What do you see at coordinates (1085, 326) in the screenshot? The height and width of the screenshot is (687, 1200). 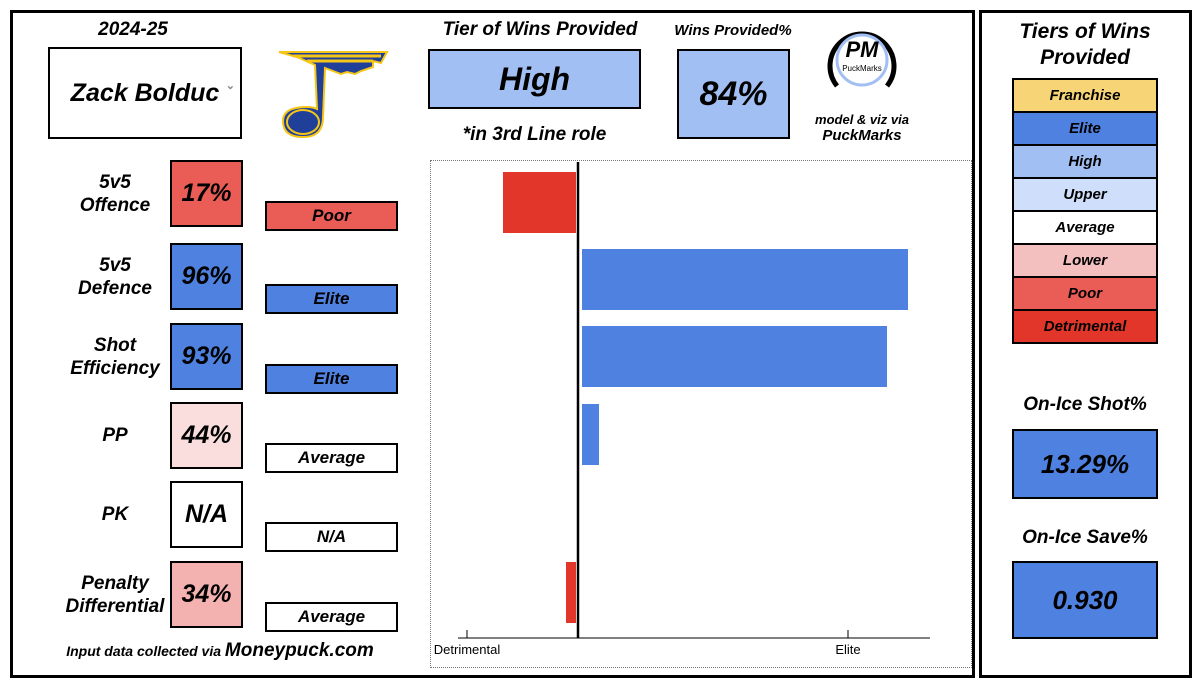 I see `tier-legend-item: Detrimental` at bounding box center [1085, 326].